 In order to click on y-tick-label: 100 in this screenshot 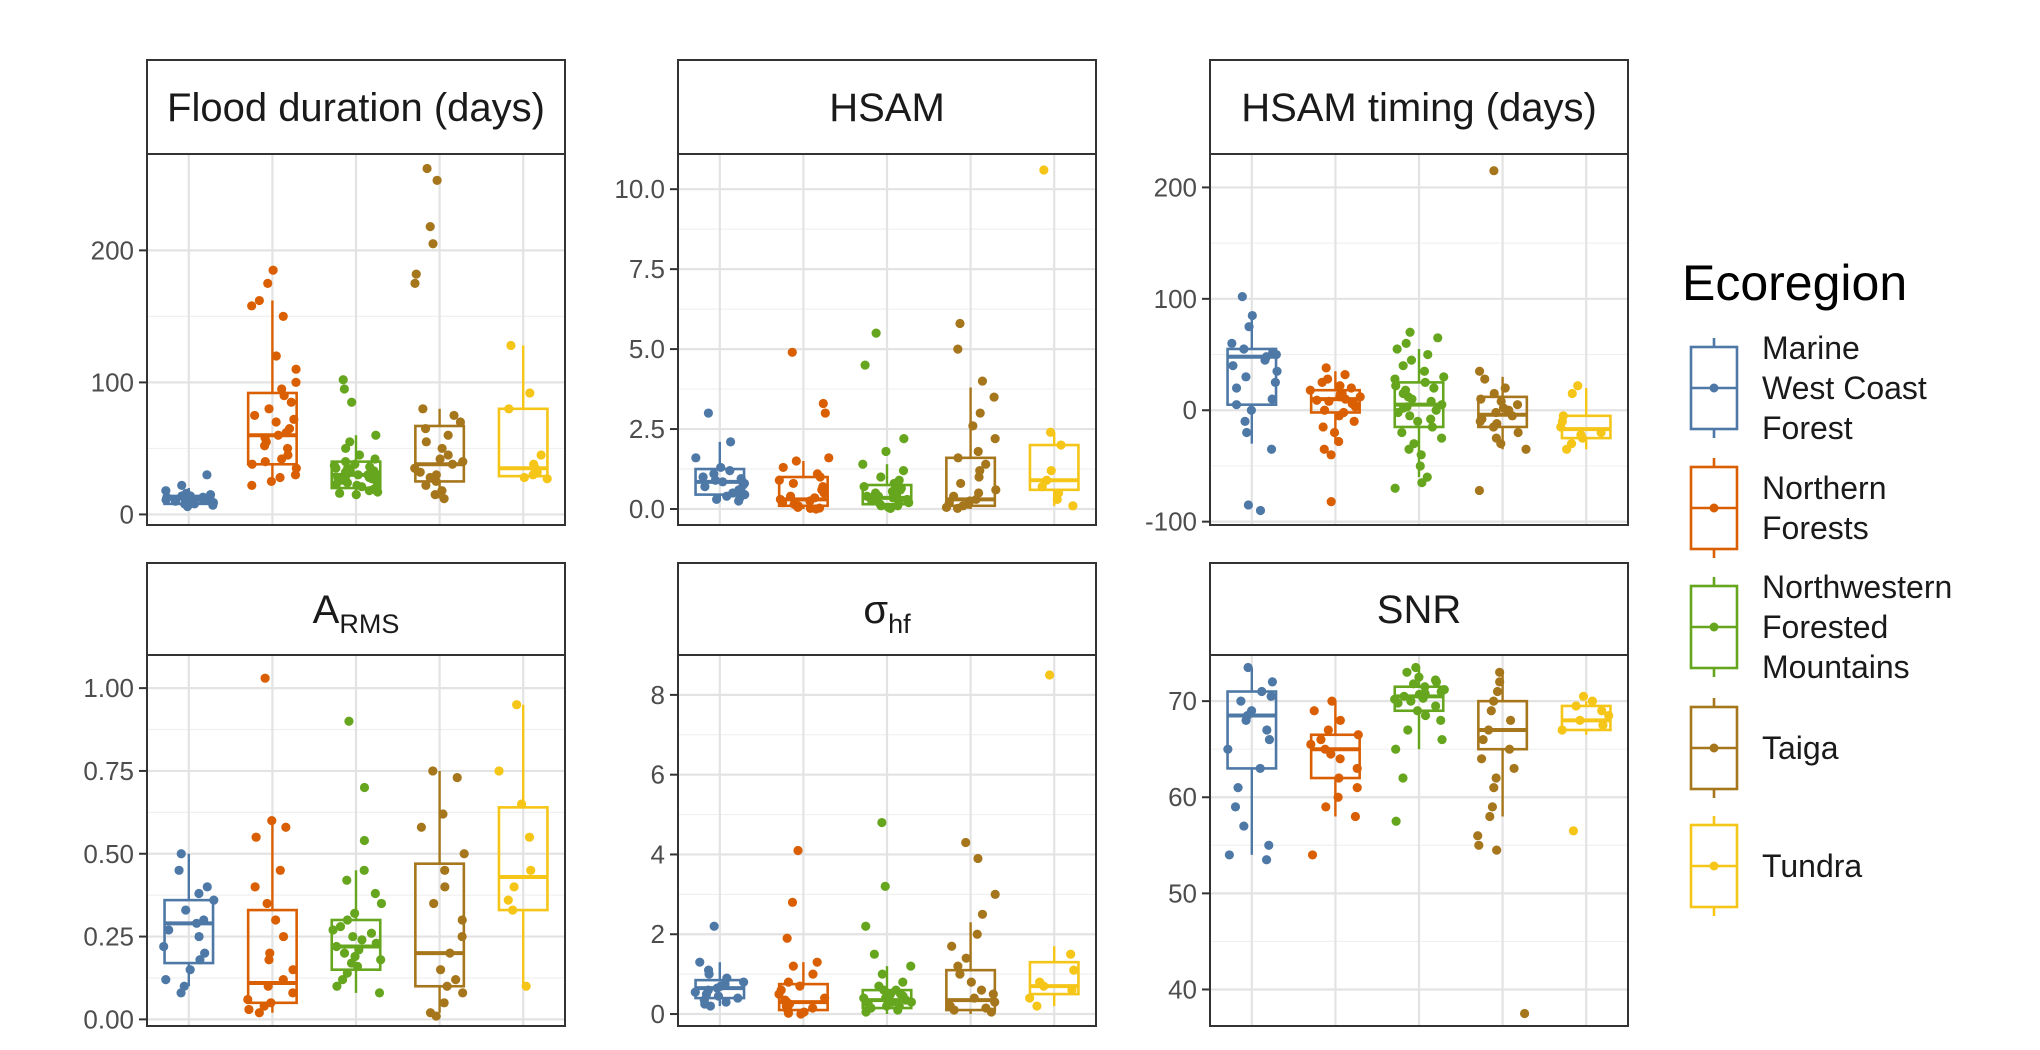, I will do `click(112, 382)`.